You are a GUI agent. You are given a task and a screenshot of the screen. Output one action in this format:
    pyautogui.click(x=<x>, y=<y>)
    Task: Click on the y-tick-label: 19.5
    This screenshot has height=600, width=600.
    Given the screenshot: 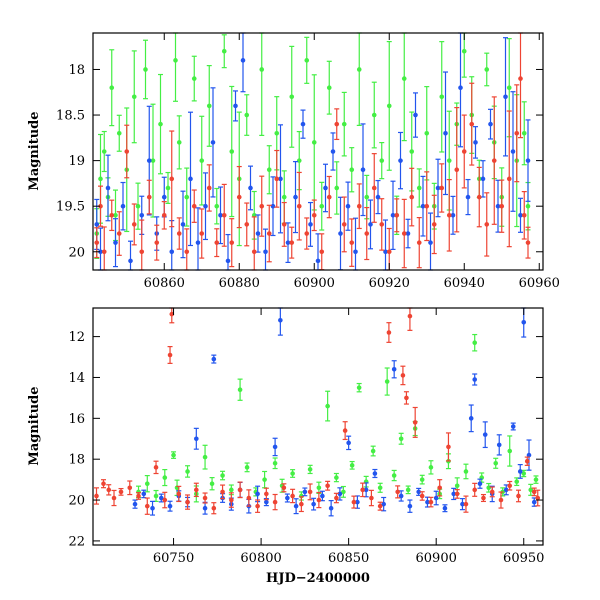 What is the action you would take?
    pyautogui.click(x=70, y=207)
    